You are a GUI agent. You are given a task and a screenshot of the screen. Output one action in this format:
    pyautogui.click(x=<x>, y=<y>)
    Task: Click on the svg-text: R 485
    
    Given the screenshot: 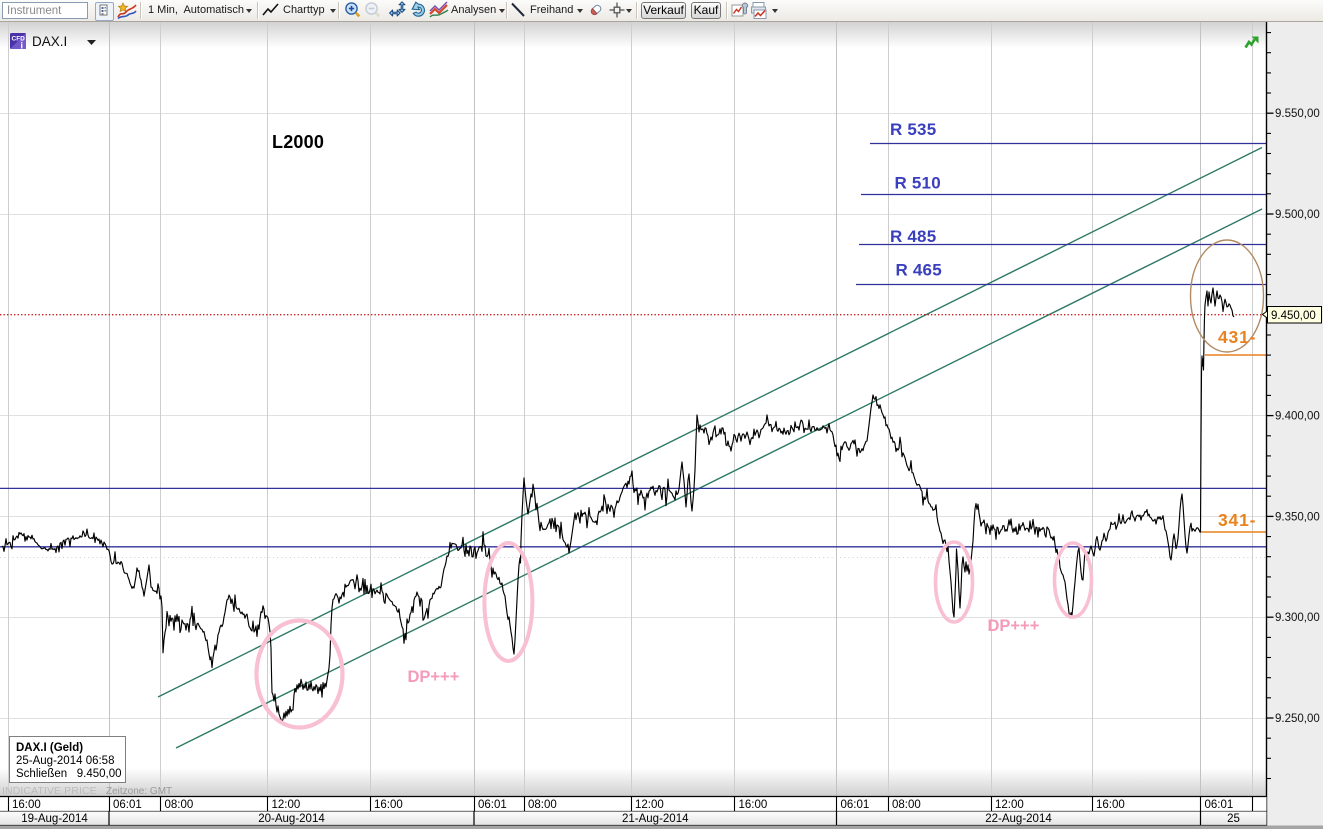 What is the action you would take?
    pyautogui.click(x=913, y=236)
    